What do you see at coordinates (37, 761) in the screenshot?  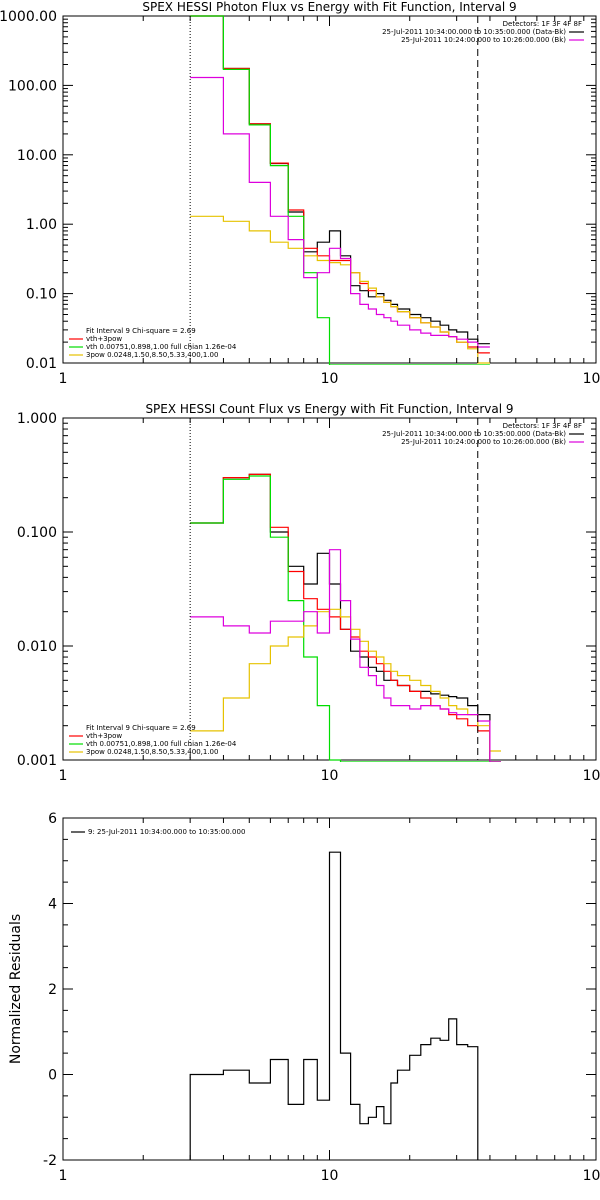 I see `y-tick-label: 0.001` at bounding box center [37, 761].